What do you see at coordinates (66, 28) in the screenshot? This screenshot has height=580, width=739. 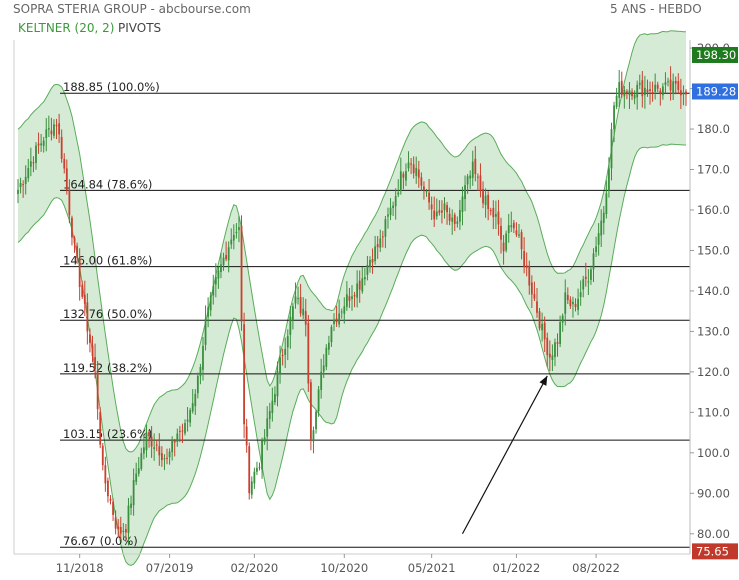 I see `legend-keltner: KELTNER (20, 2)` at bounding box center [66, 28].